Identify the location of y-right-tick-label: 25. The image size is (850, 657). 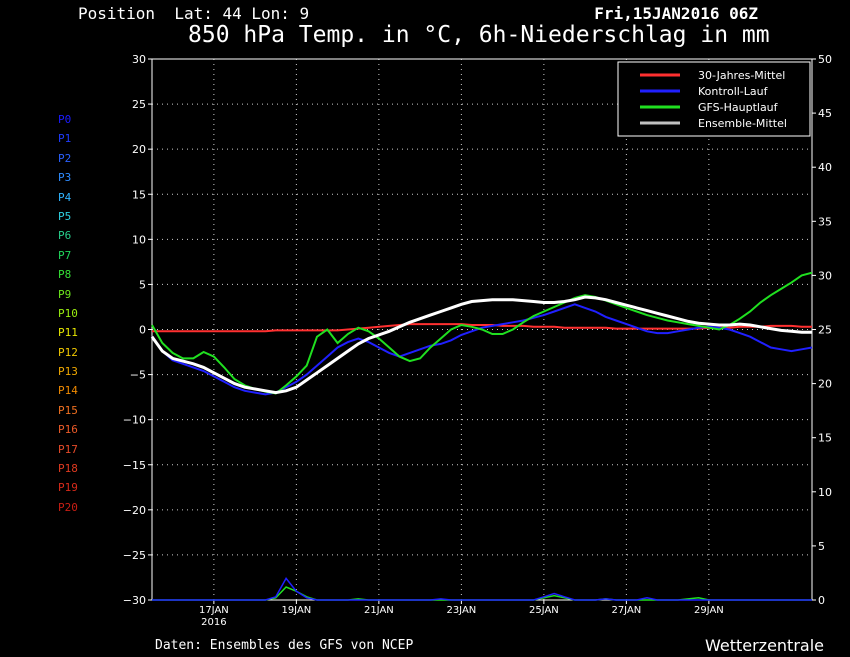
(825, 330).